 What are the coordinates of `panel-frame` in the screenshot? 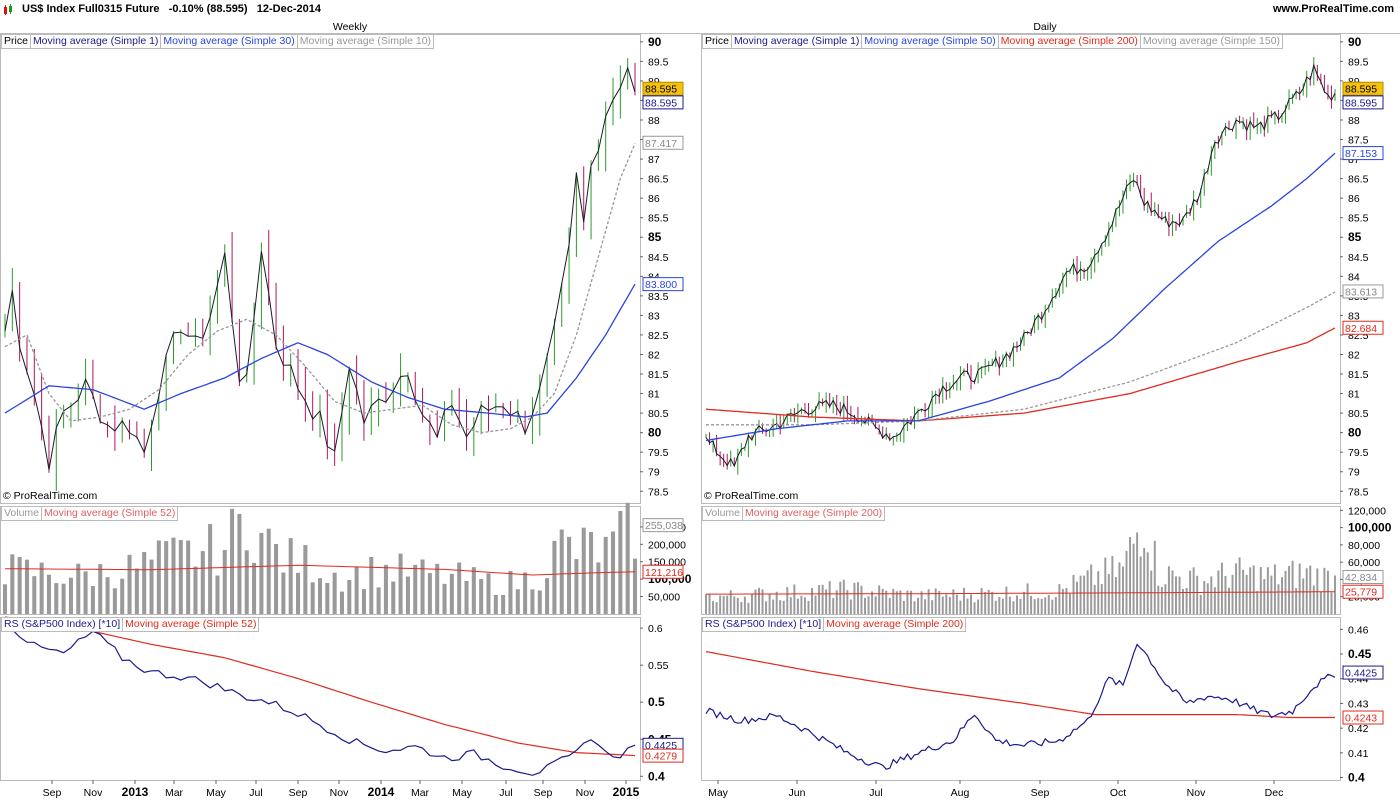 It's located at (320, 560).